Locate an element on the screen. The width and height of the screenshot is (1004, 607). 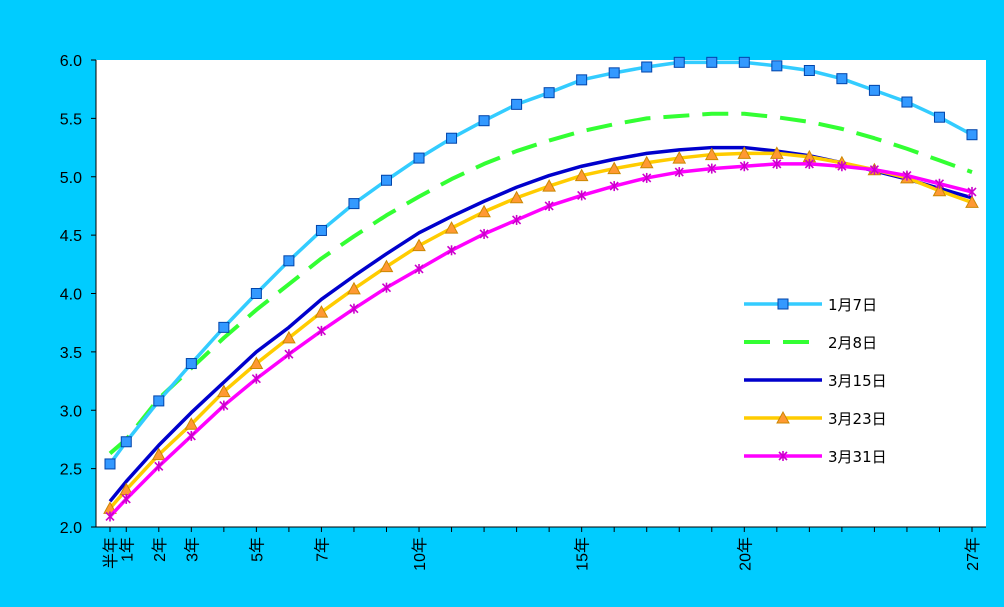
x-tick-label-group: 27年 is located at coordinates (973, 554).